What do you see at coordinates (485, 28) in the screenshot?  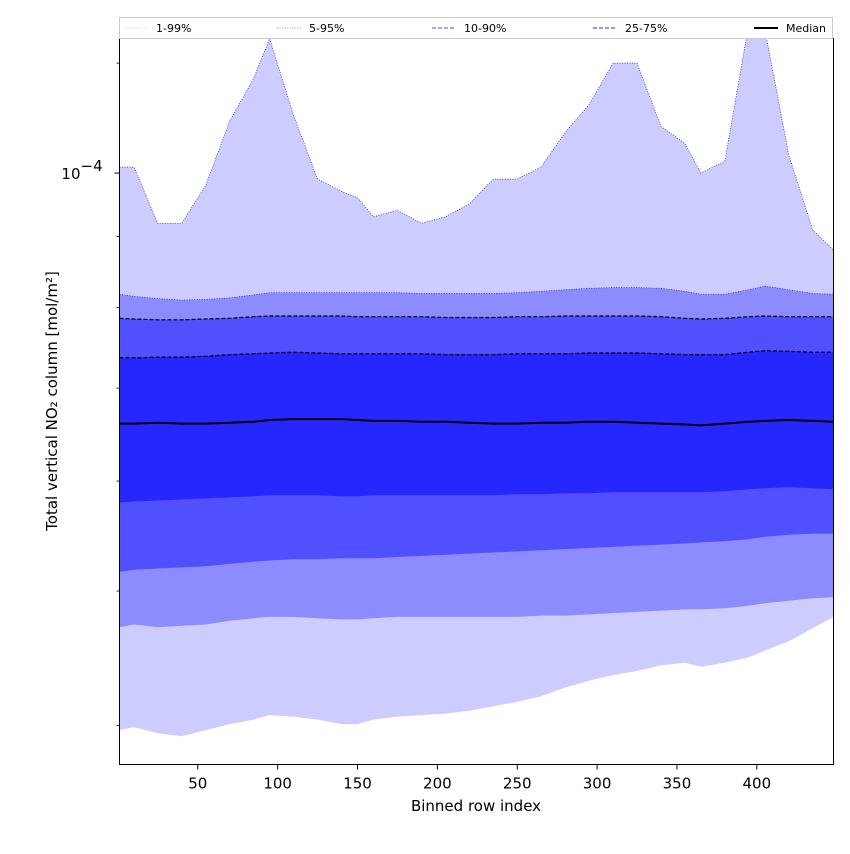 I see `legend-label-10-90: 10-90%` at bounding box center [485, 28].